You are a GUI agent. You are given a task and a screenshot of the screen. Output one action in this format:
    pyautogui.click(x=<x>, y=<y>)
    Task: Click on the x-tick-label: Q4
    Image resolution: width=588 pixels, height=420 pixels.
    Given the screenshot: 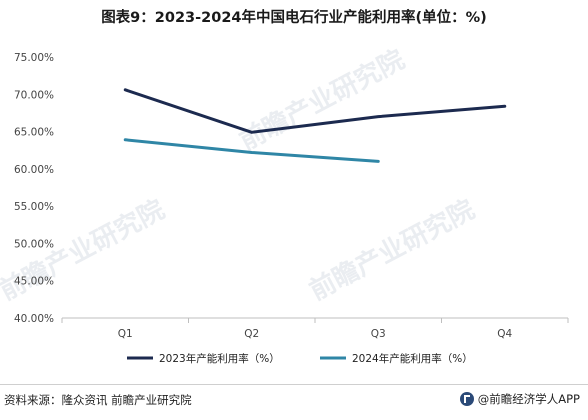 What is the action you would take?
    pyautogui.click(x=504, y=334)
    